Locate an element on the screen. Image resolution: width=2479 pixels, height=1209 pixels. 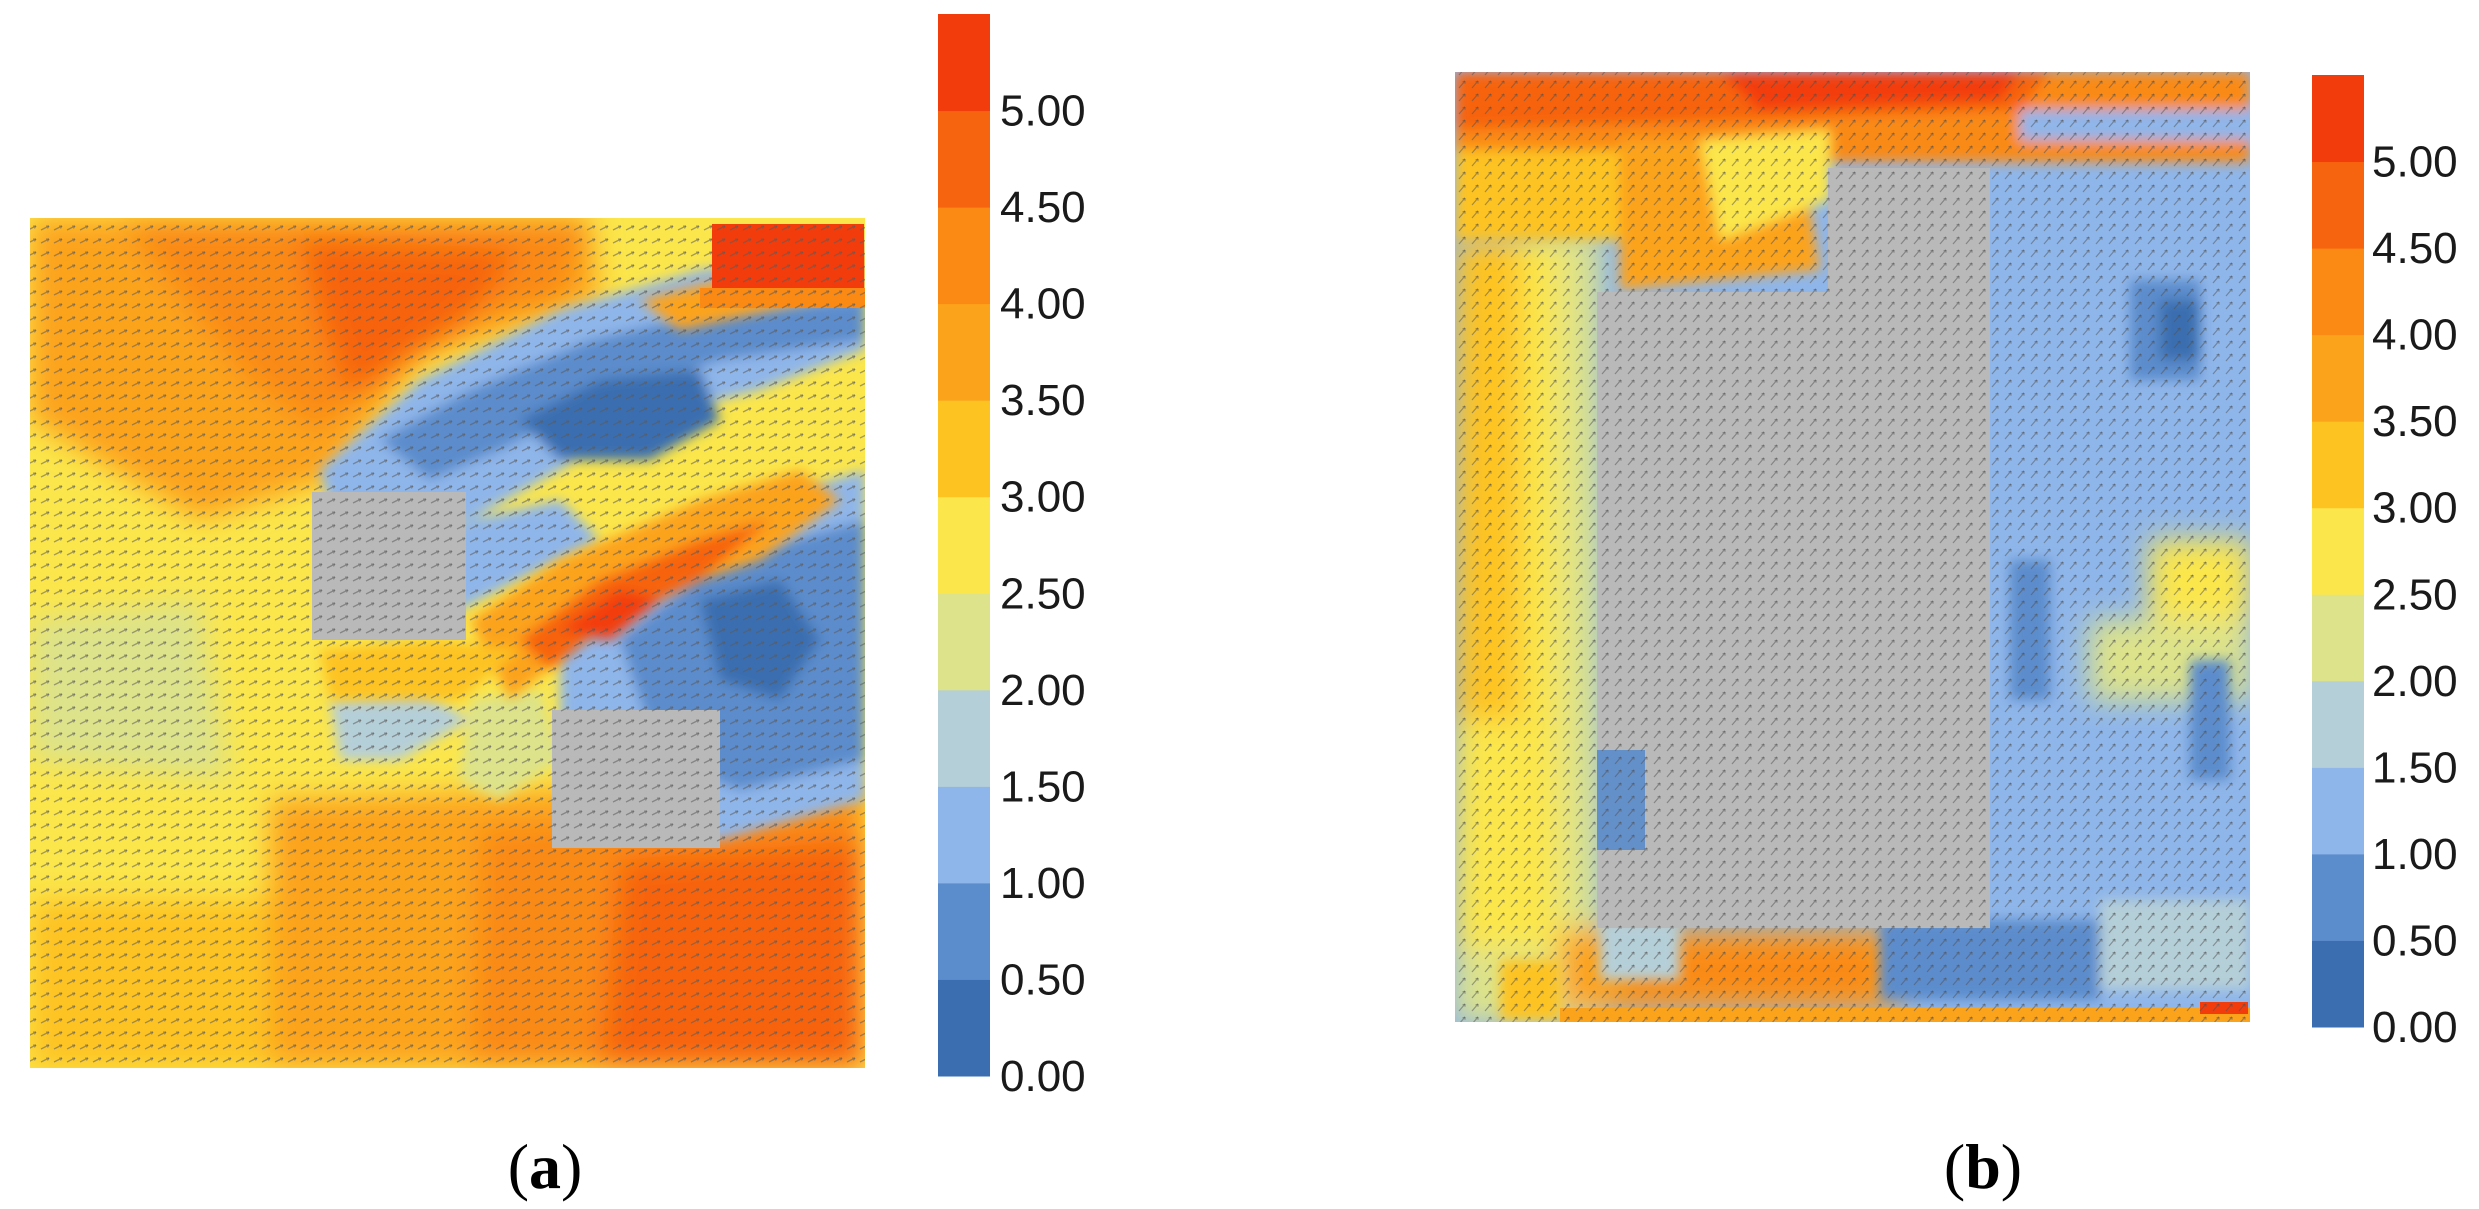
panel-b-colorbar-tick-label: 1.00 is located at coordinates (2415, 854).